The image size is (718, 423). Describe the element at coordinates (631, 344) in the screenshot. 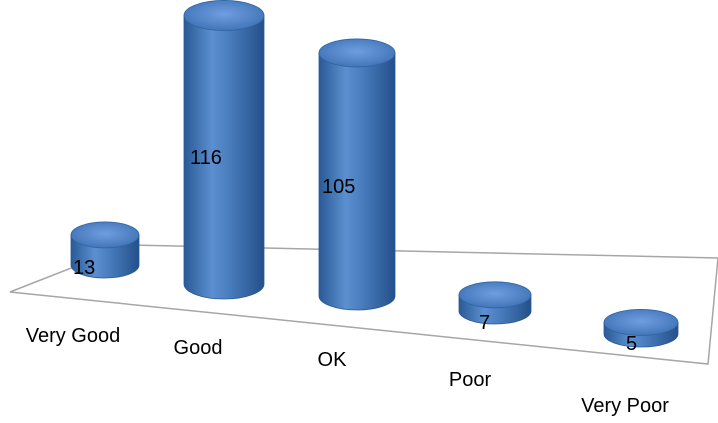

I see `data-label-very-poor: 5` at that location.